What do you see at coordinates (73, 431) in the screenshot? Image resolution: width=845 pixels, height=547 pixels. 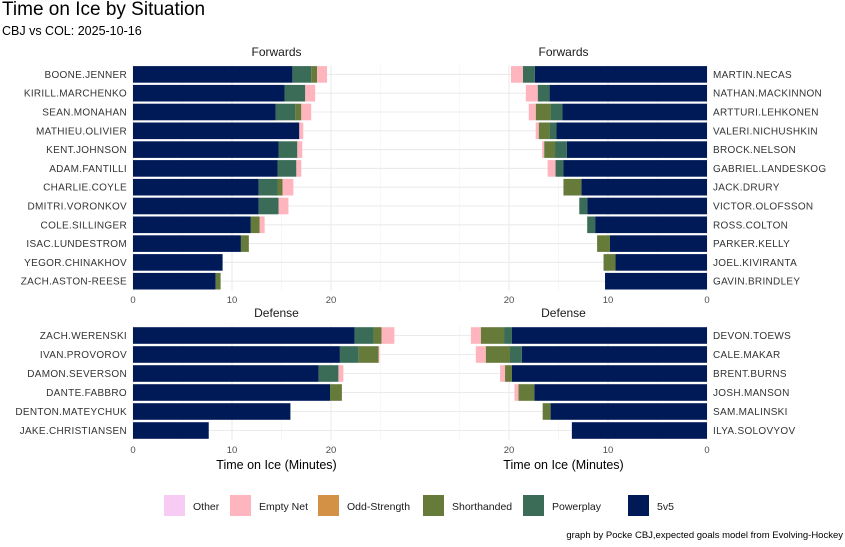 I see `player-label: JAKE.CHRISTIANSEN` at bounding box center [73, 431].